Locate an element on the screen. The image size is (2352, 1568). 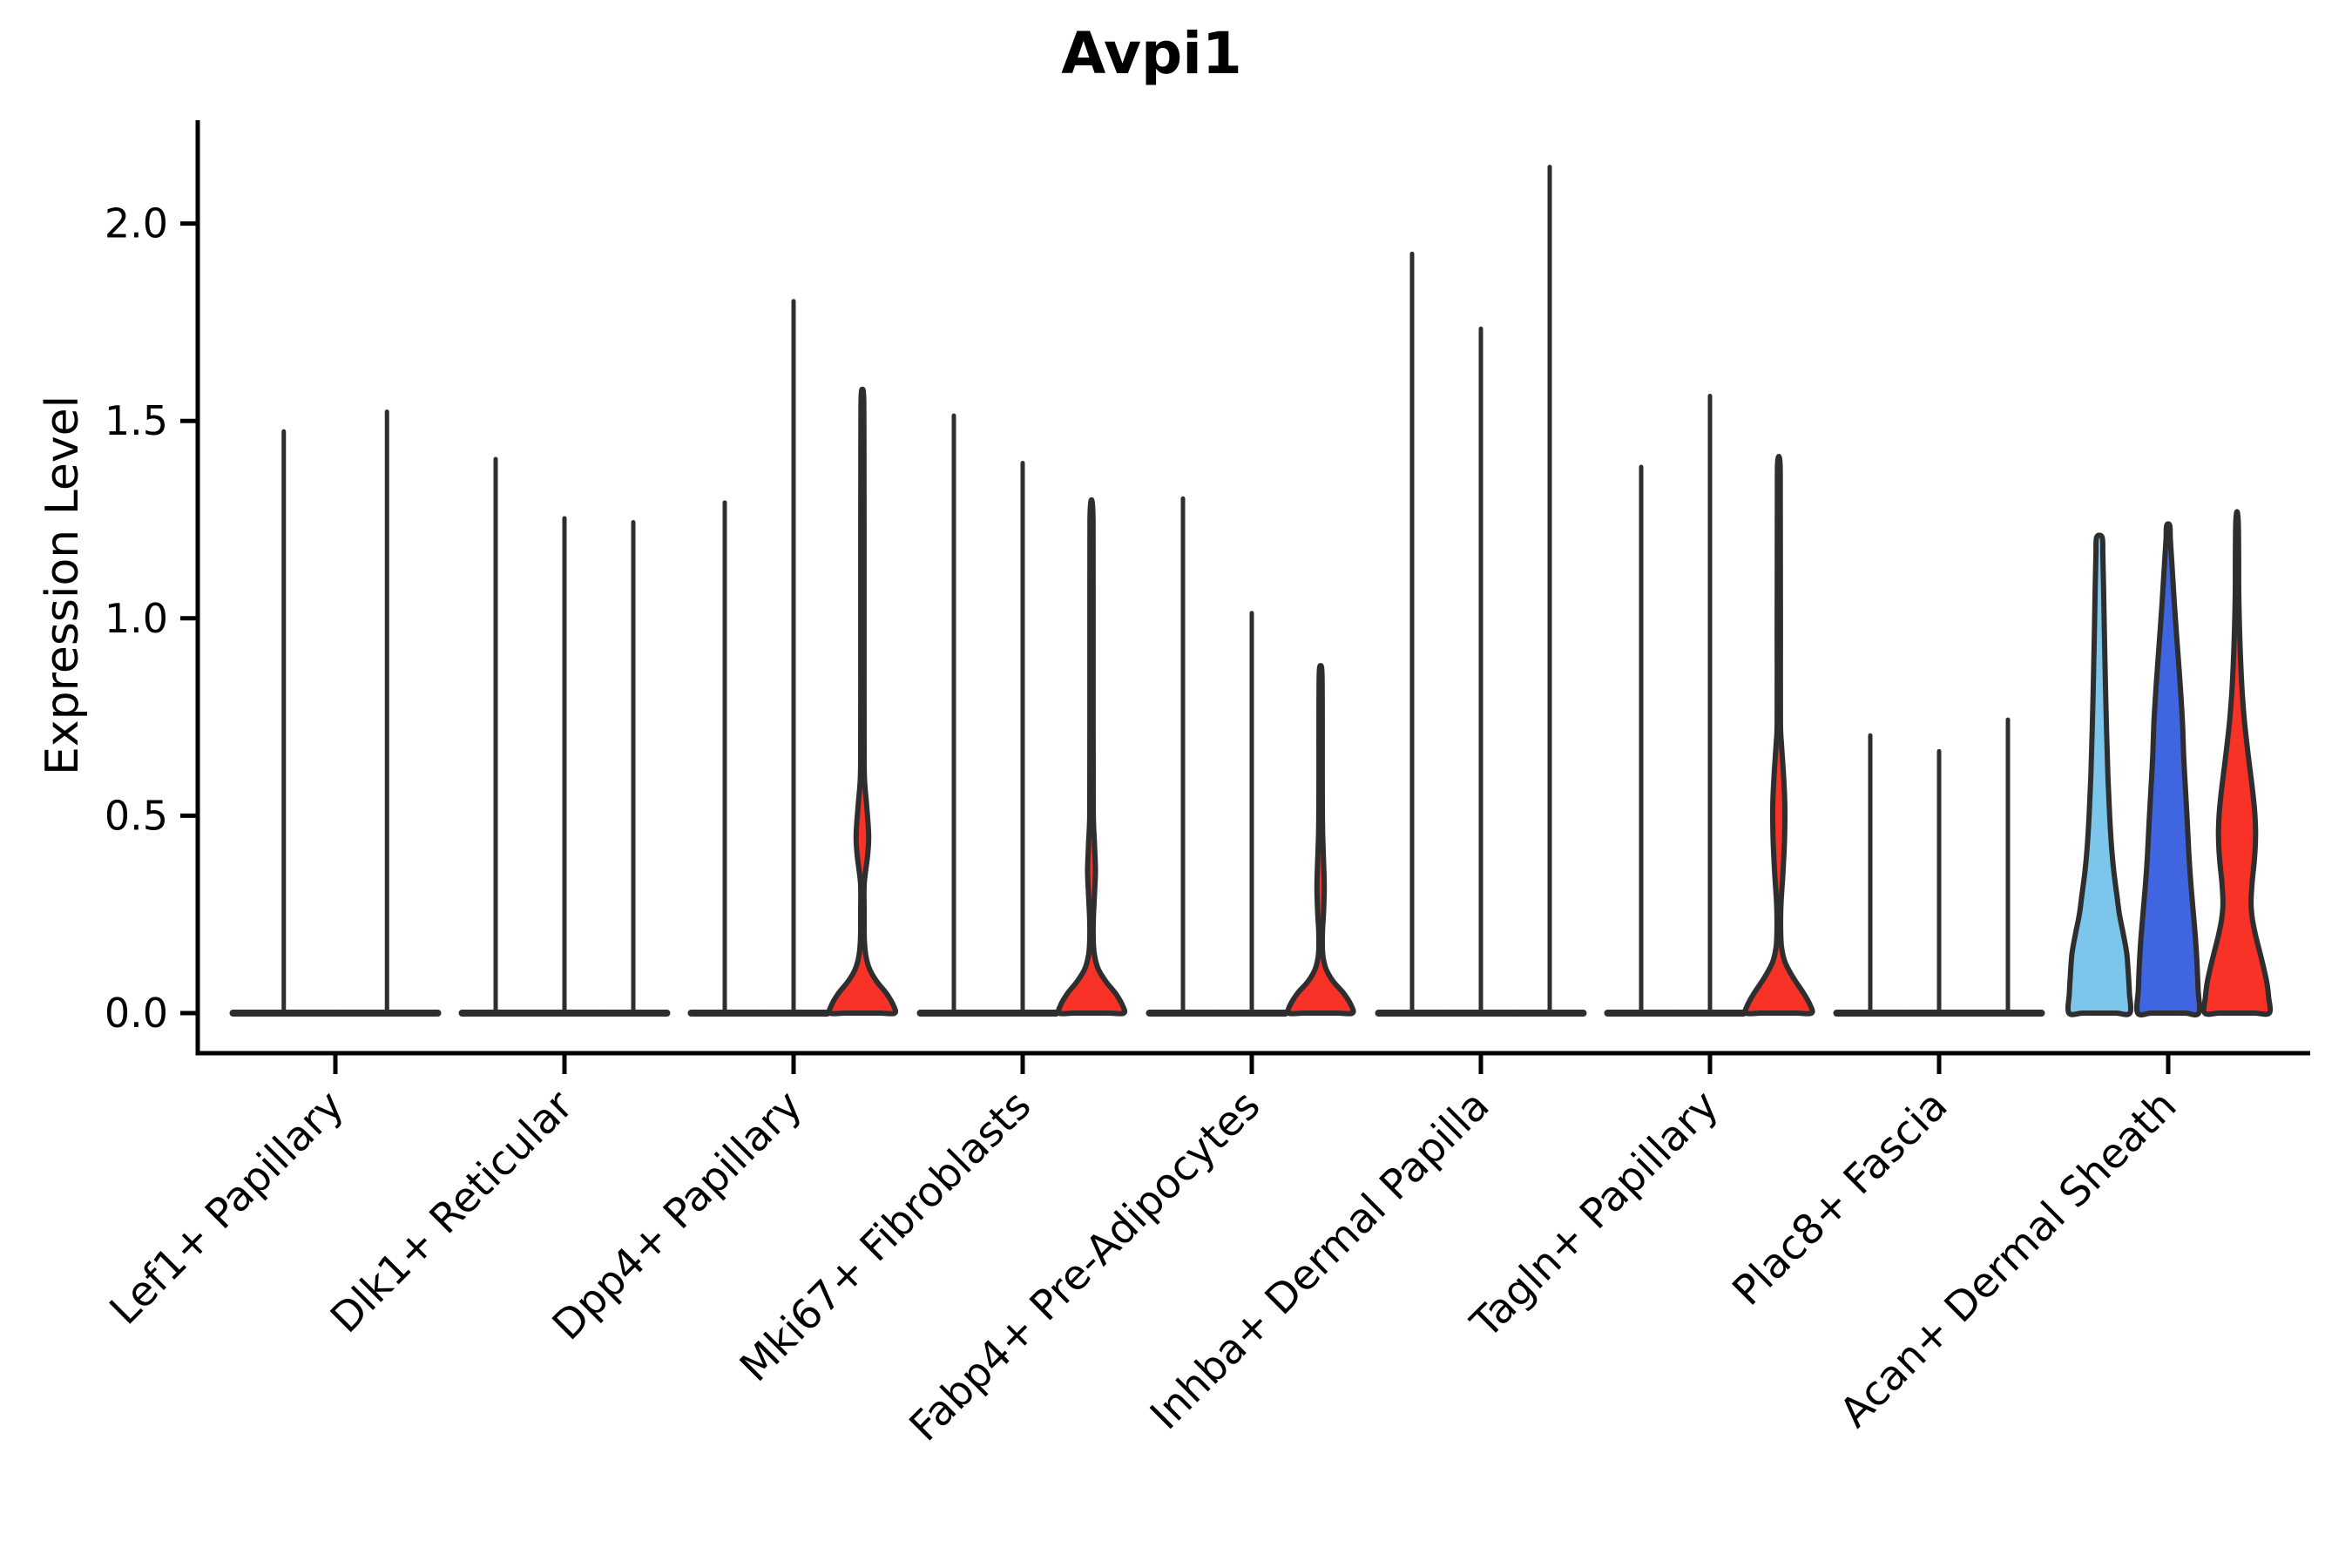
y-axis-tick-label: 1.5 is located at coordinates (136, 420).